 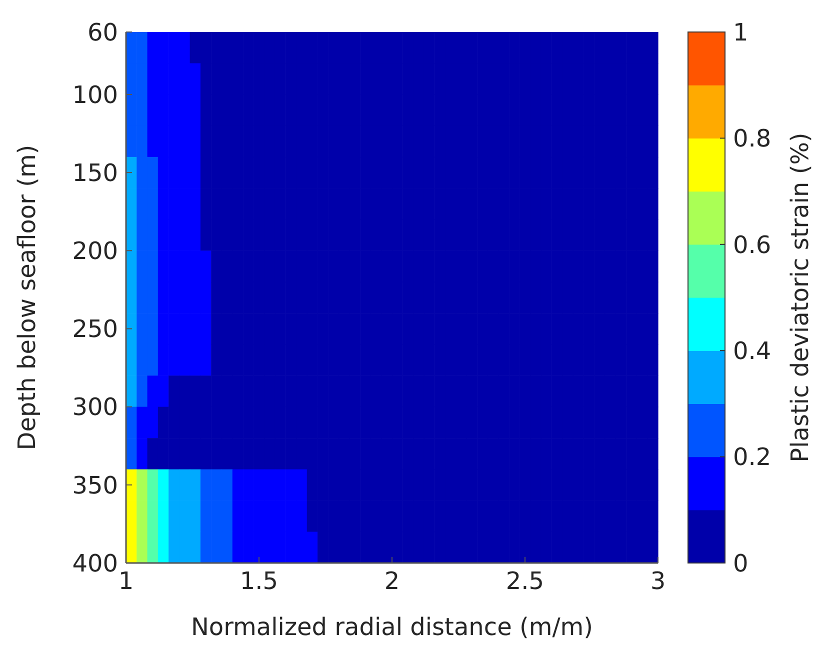 I want to click on y-tick-label: 400, so click(x=95, y=563).